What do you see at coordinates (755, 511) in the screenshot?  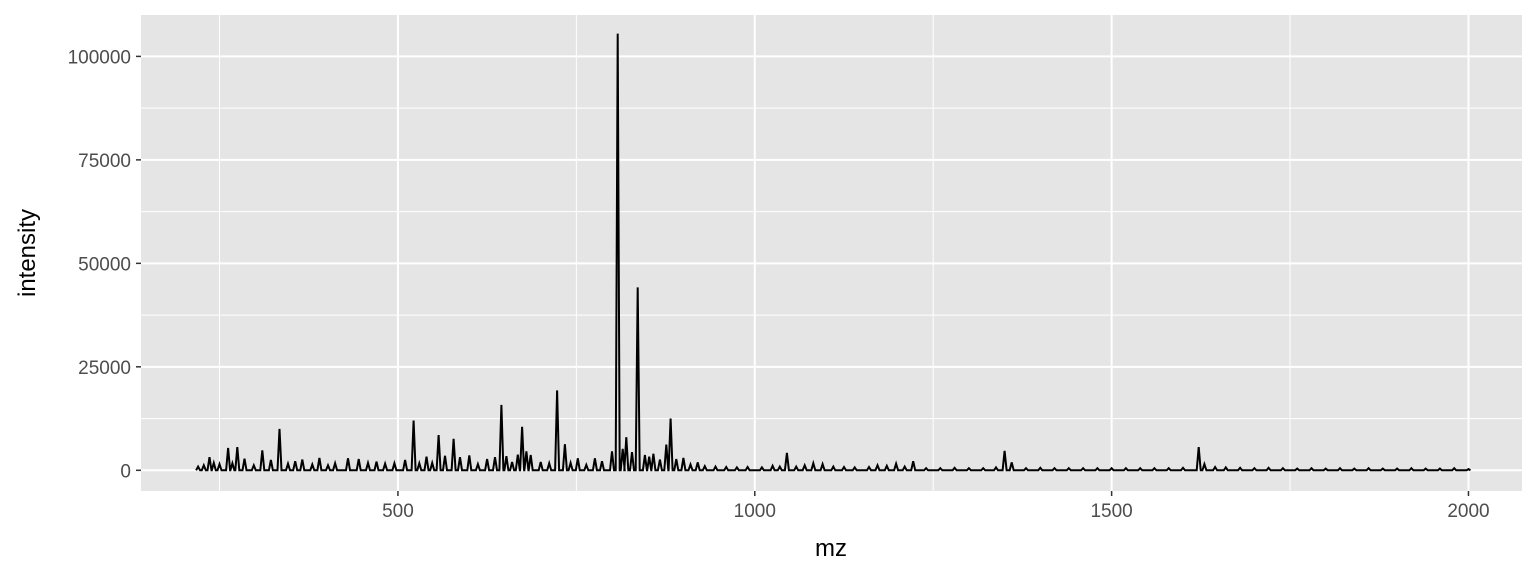 I see `x-tick-label: 1000` at bounding box center [755, 511].